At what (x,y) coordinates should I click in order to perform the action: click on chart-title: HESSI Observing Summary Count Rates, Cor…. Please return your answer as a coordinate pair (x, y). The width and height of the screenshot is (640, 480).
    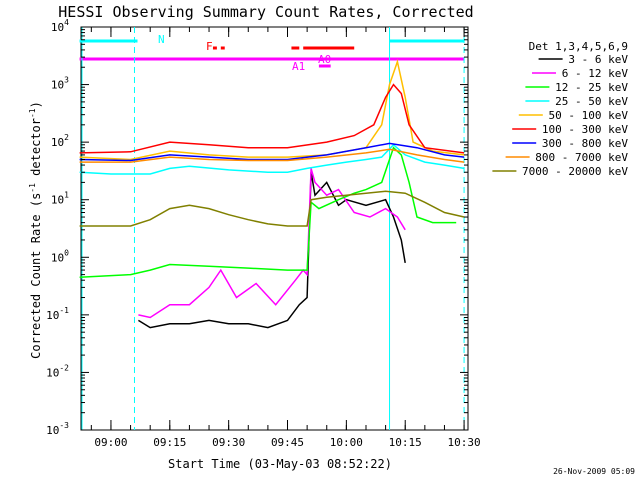
    Looking at the image, I should click on (265, 12).